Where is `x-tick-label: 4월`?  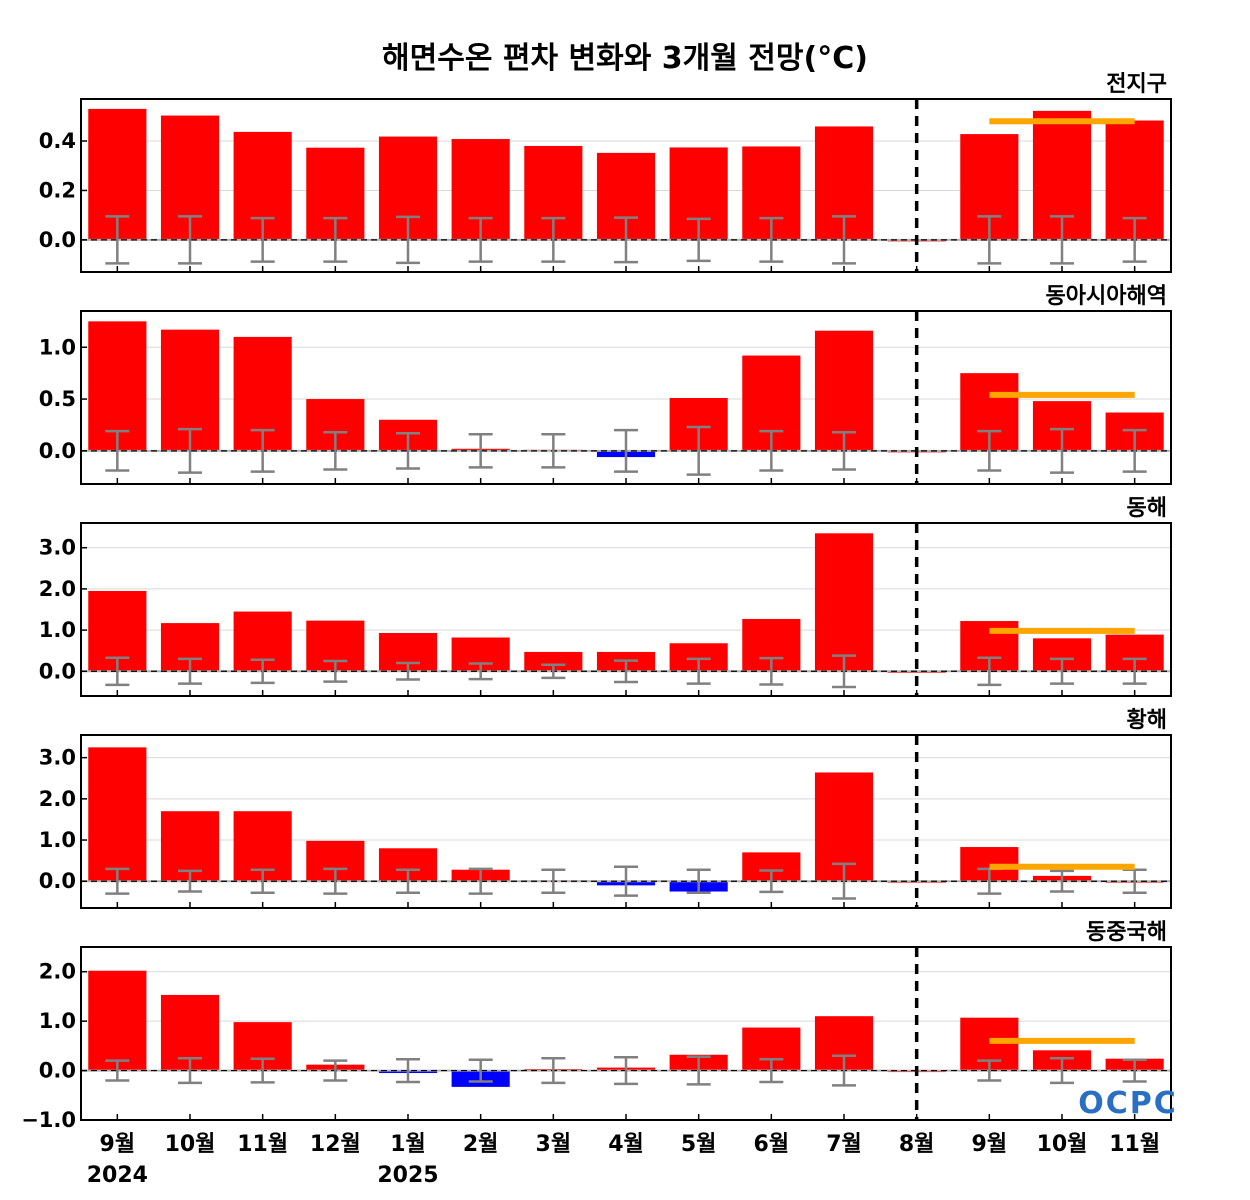 x-tick-label: 4월 is located at coordinates (626, 1144).